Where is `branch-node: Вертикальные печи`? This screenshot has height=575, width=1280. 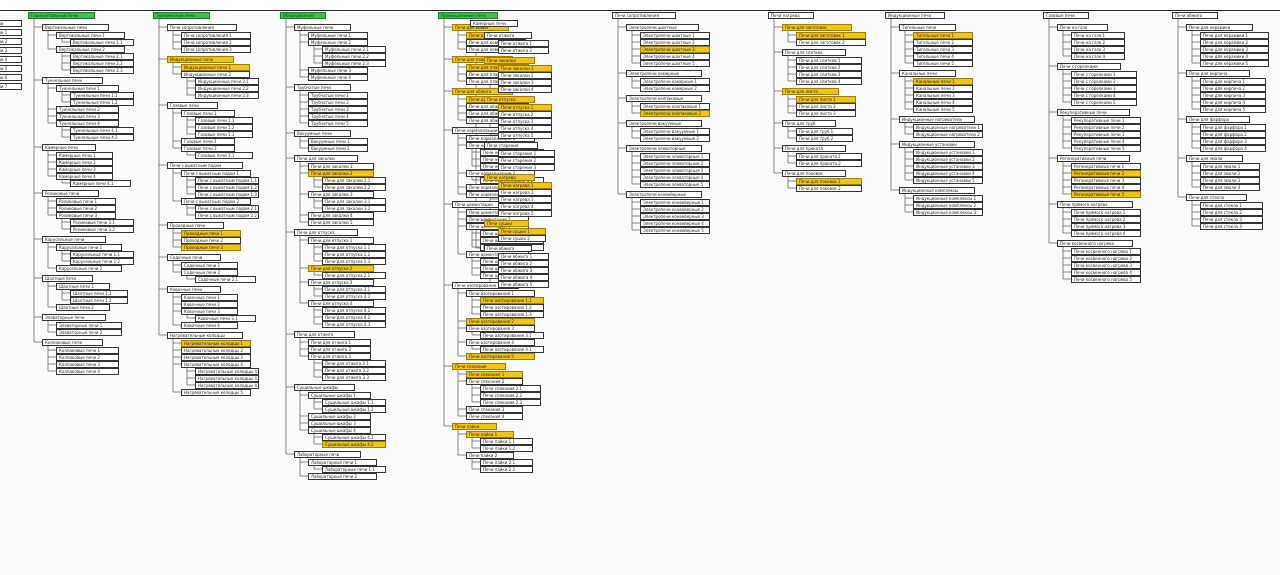
branch-node: Вертикальные печи is located at coordinates (75, 27).